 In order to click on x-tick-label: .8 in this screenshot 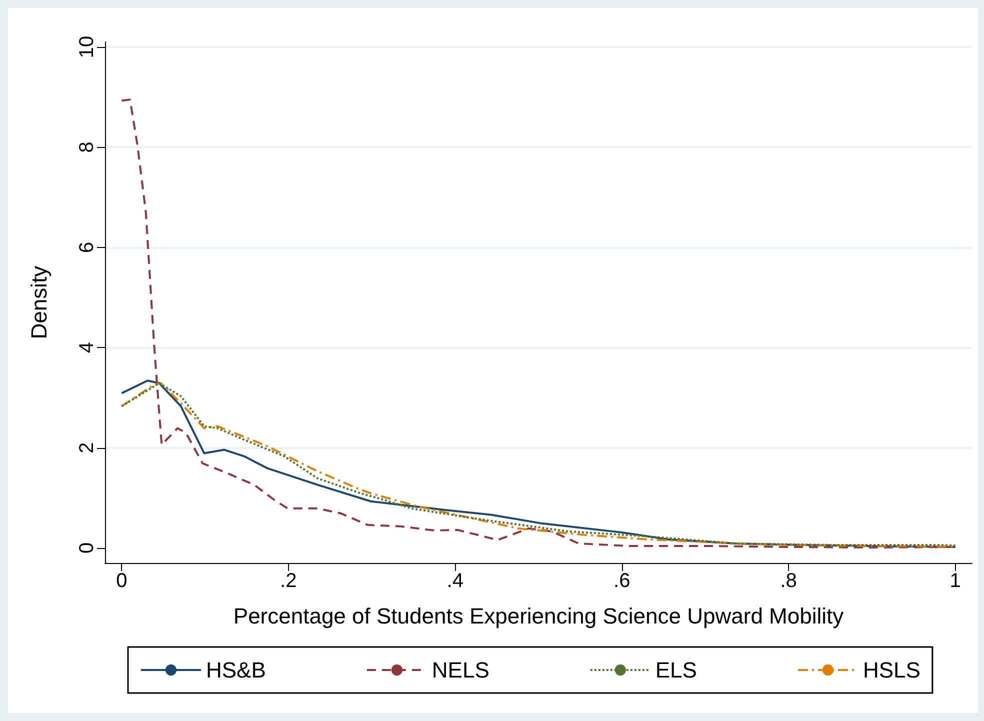, I will do `click(788, 581)`.